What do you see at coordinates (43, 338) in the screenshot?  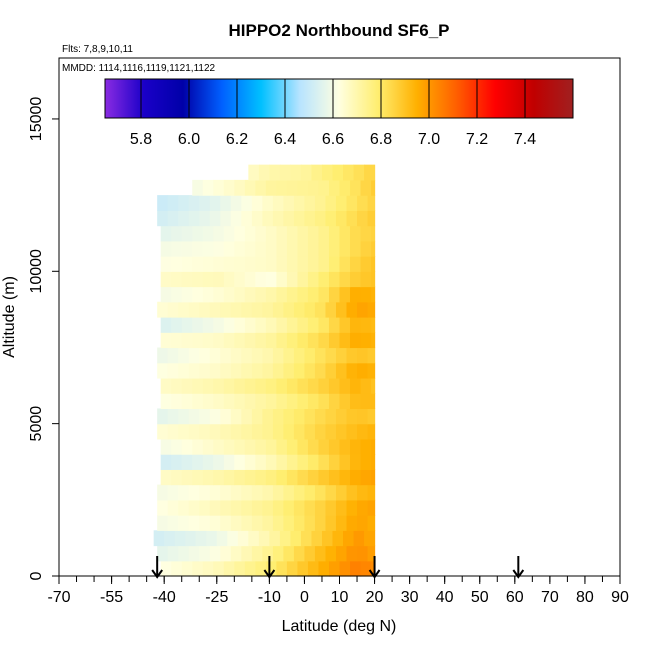 I see `y-axis: 0 5000 10000 15000` at bounding box center [43, 338].